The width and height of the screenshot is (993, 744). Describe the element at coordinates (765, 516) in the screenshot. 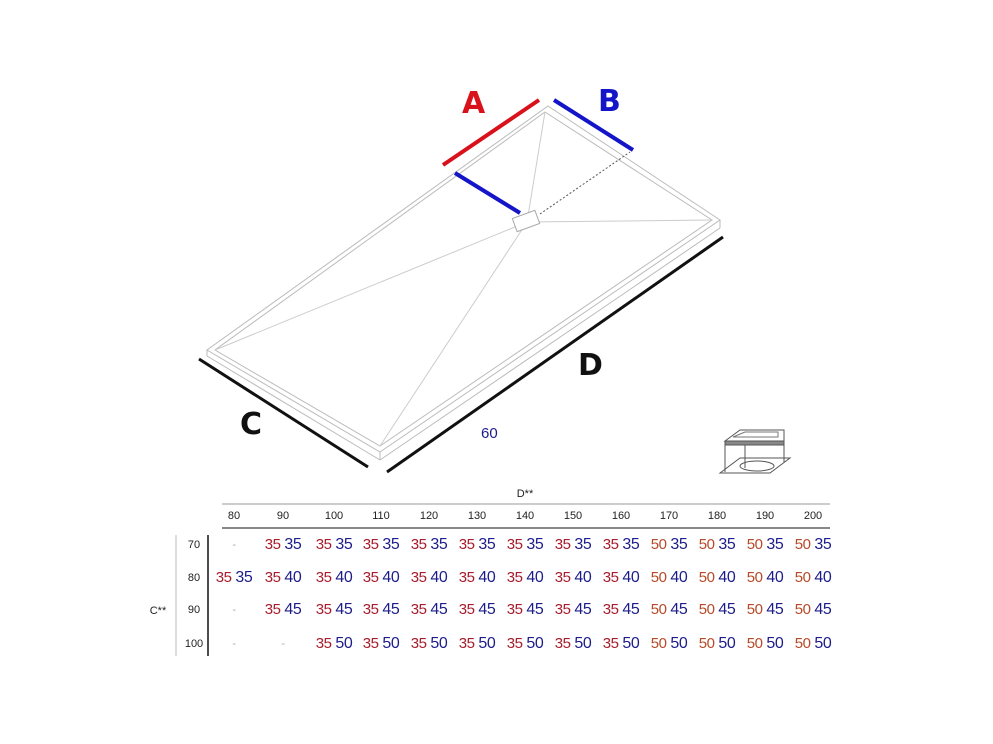

I see `column-header: 190` at that location.